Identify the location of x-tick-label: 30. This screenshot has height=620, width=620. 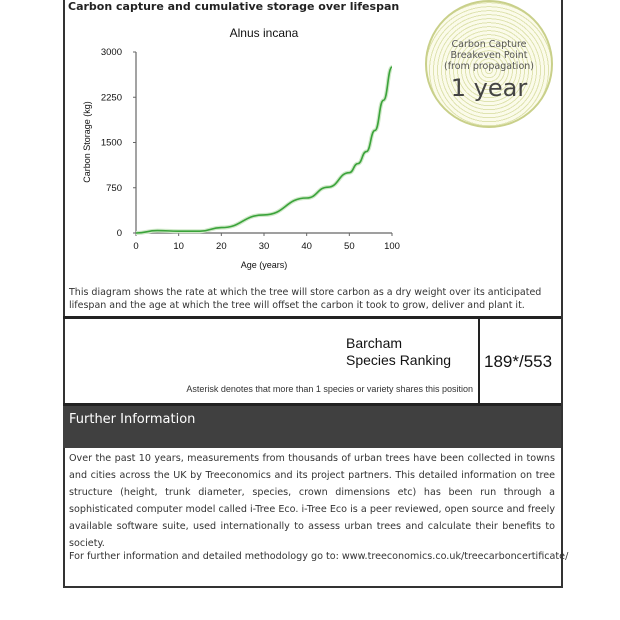
(264, 246).